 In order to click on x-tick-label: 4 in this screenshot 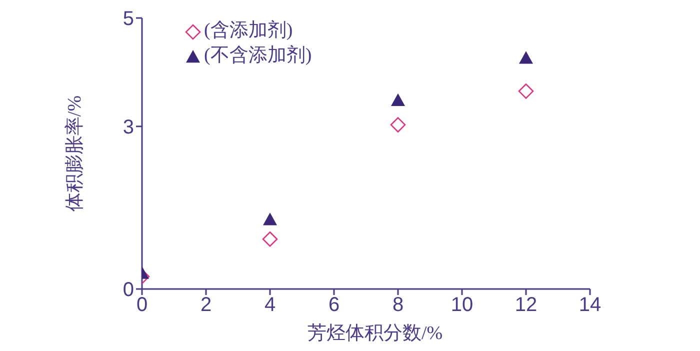, I will do `click(270, 305)`.